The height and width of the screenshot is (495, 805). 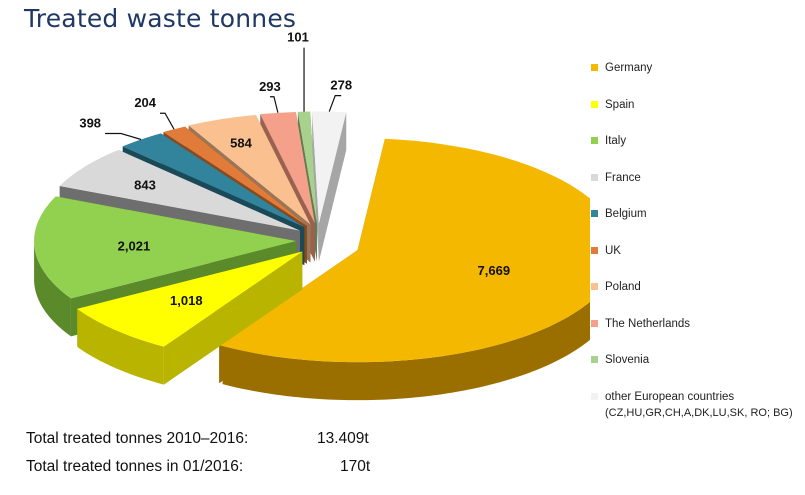 I want to click on data-label-belgium: 398, so click(x=90, y=122).